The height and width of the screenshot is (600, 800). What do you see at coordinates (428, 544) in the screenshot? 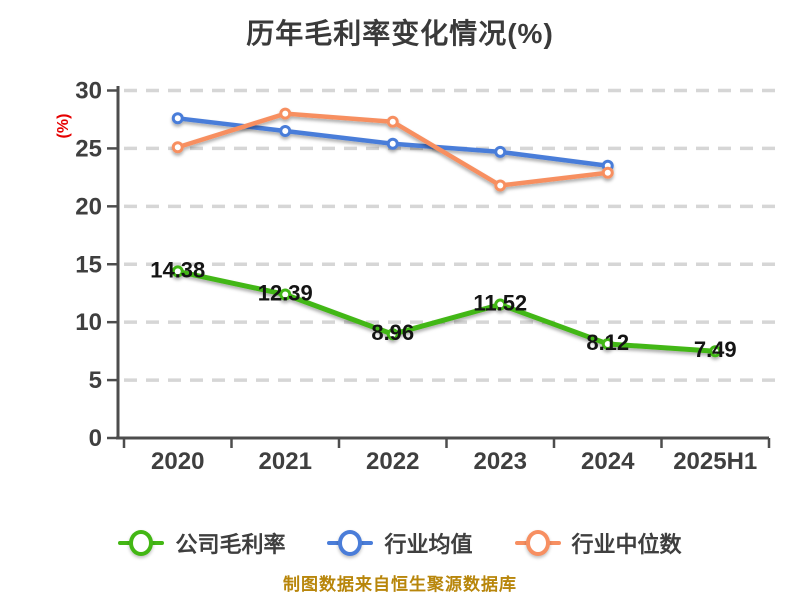
I see `legend-label: 行业均值` at bounding box center [428, 544].